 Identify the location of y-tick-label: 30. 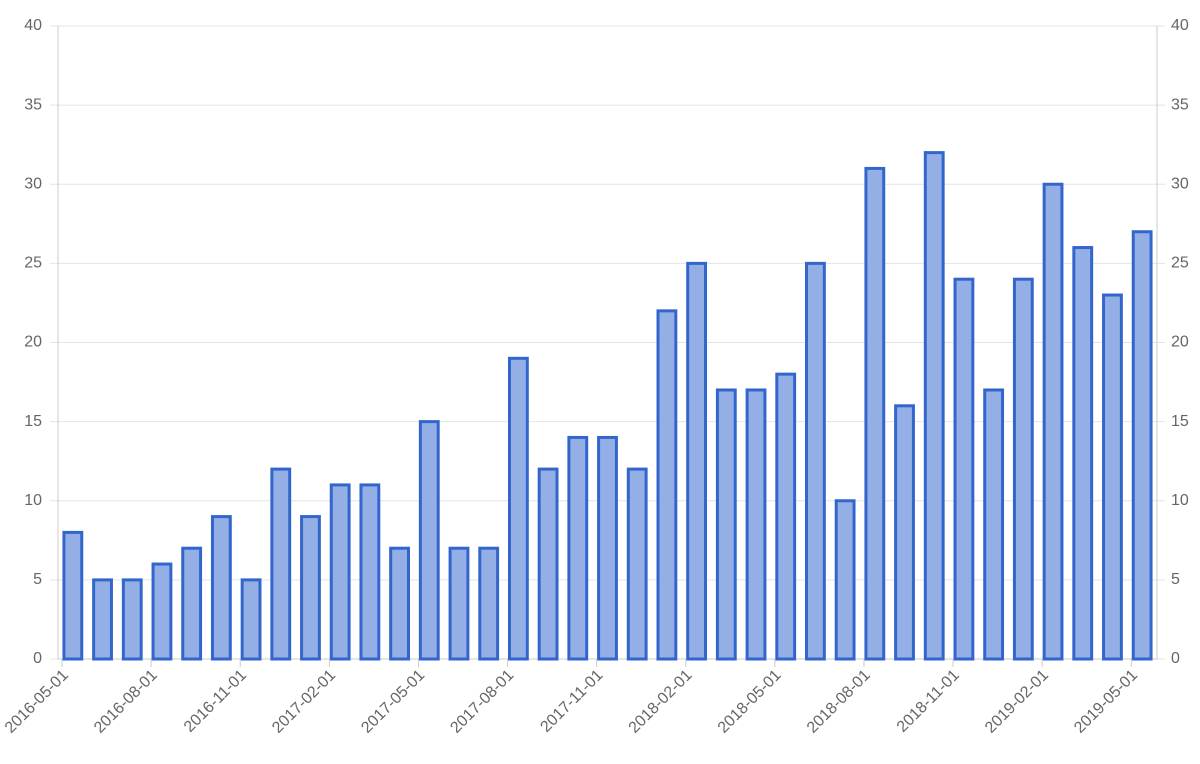
(33, 183).